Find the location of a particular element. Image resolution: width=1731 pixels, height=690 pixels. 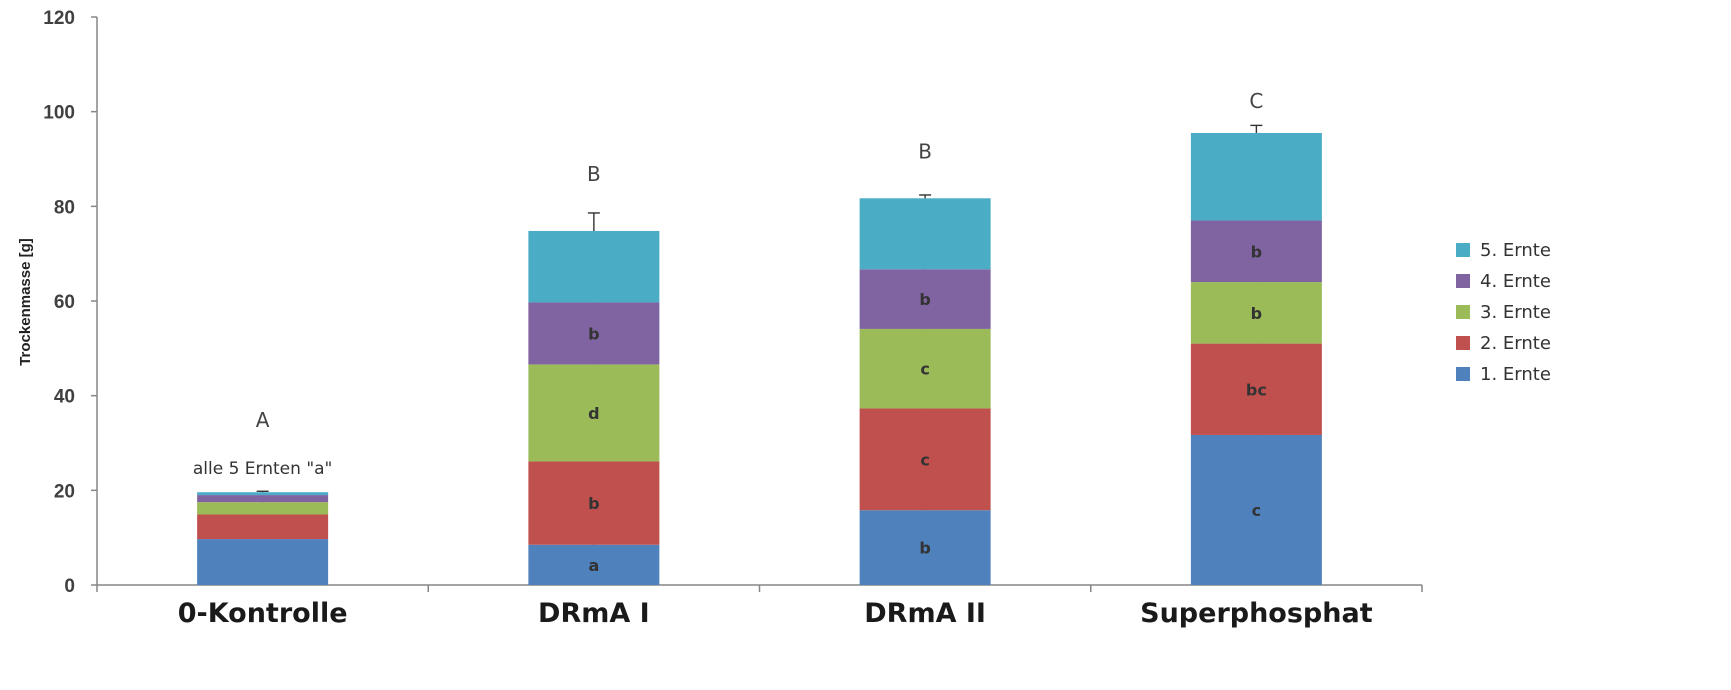

y-tick-label: 40 is located at coordinates (64, 397).